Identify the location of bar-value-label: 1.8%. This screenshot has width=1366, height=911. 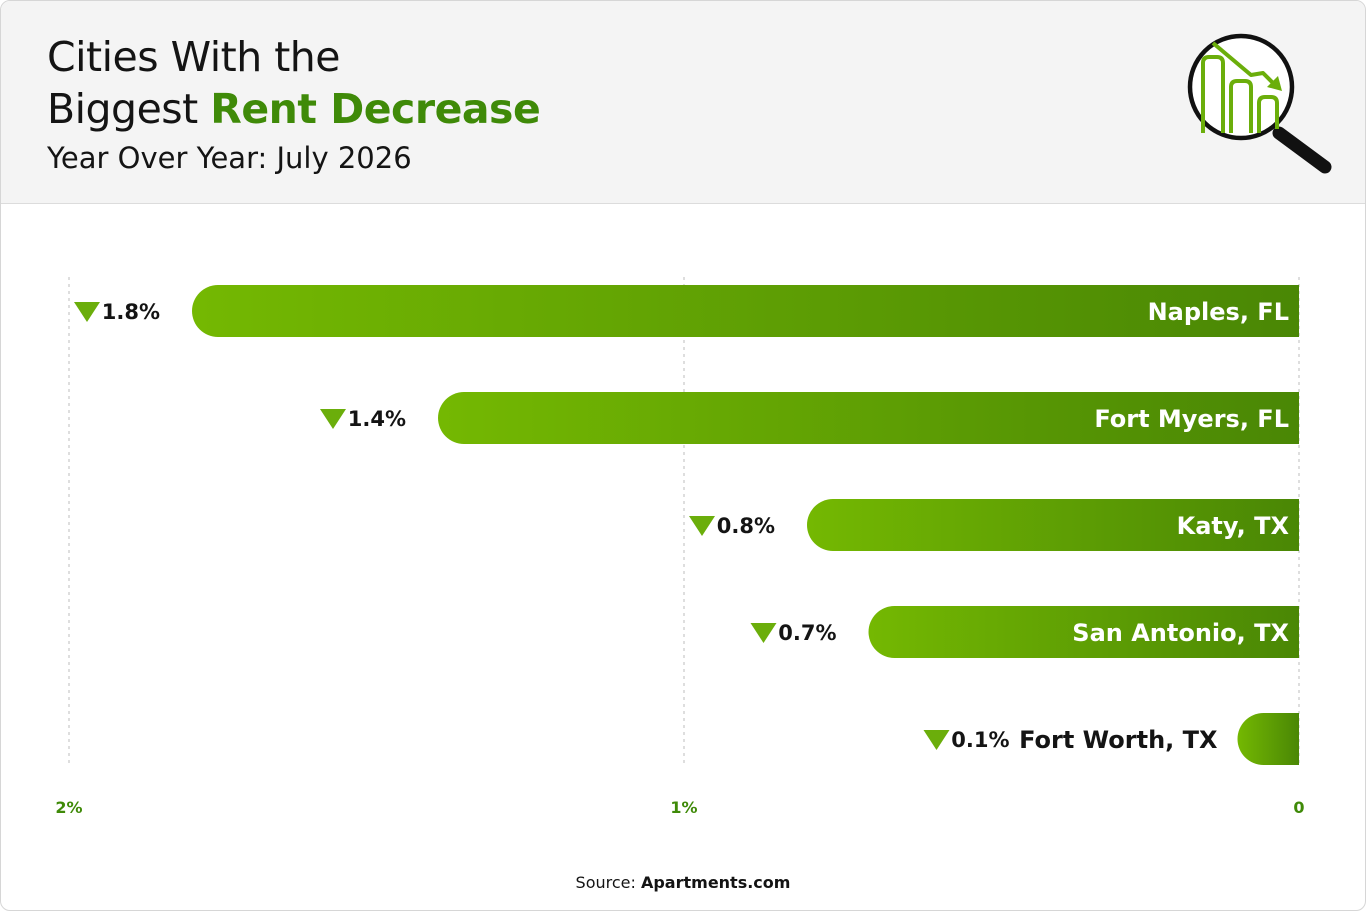
(131, 312).